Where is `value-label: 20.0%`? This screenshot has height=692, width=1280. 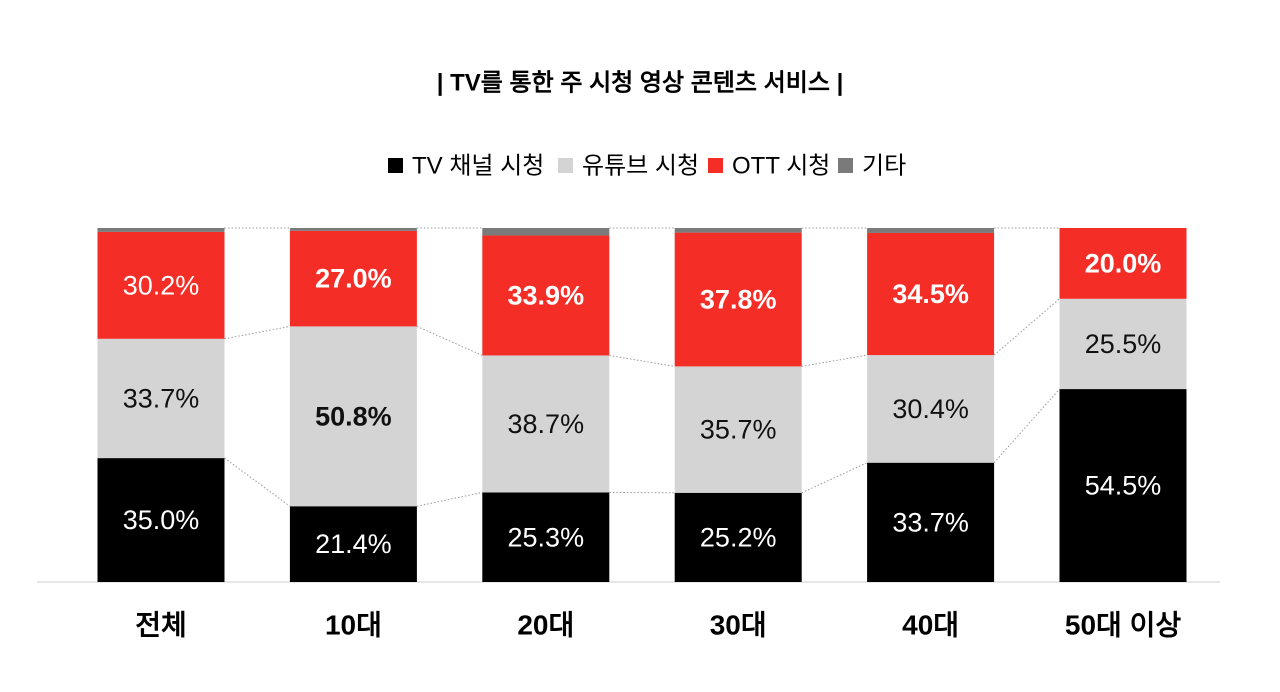
value-label: 20.0% is located at coordinates (1123, 264).